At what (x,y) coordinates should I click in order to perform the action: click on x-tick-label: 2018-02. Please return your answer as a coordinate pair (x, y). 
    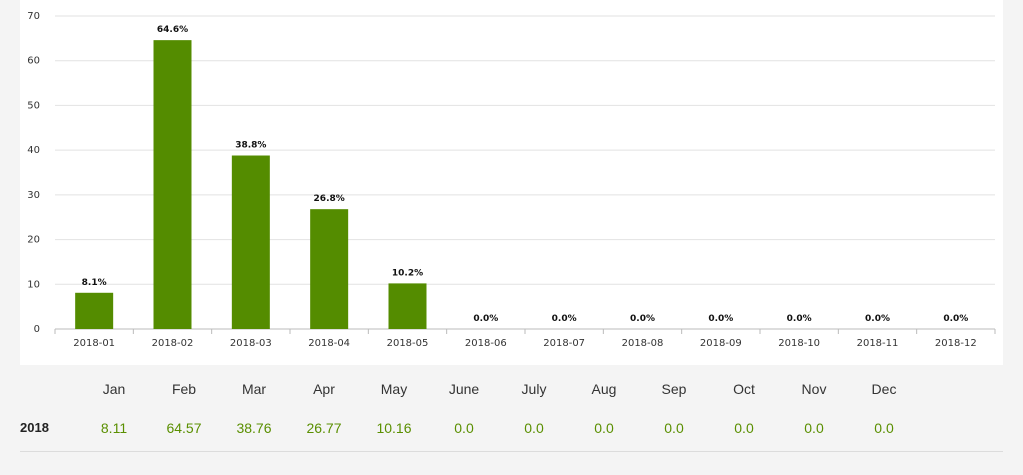
    Looking at the image, I should click on (173, 343).